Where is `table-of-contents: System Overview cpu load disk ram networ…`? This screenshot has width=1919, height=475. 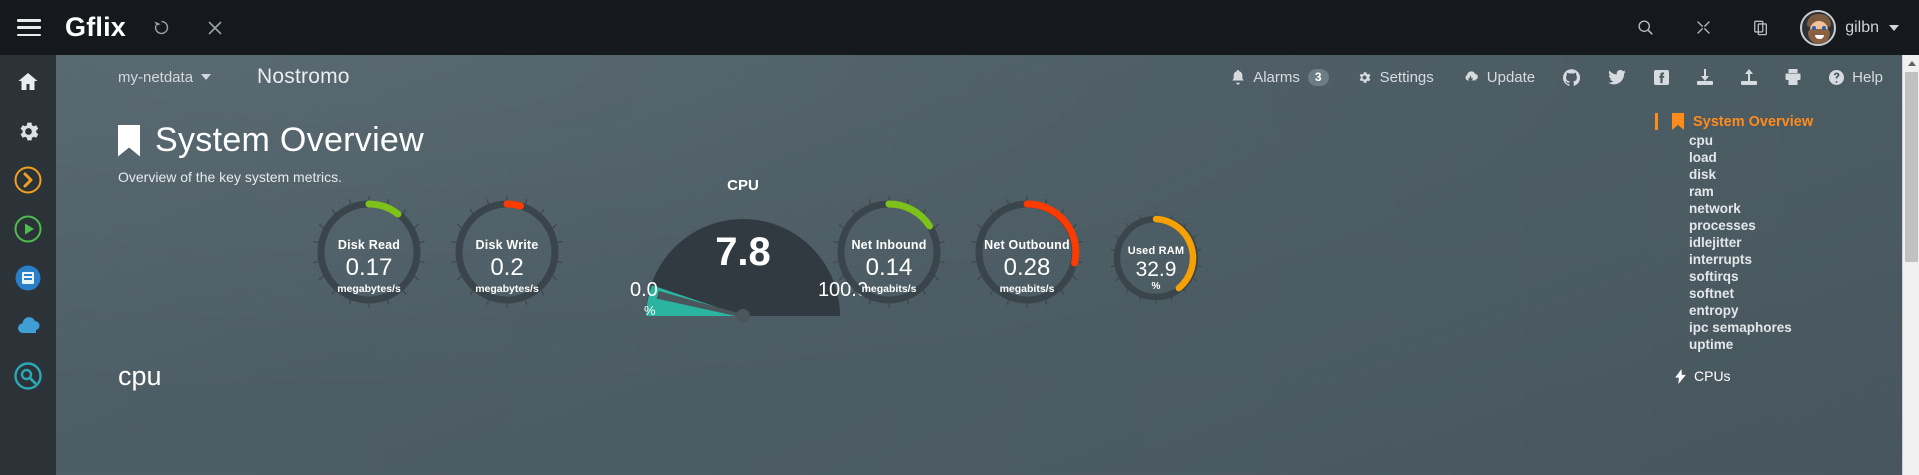
table-of-contents: System Overview cpu load disk ram networ… is located at coordinates (1780, 248).